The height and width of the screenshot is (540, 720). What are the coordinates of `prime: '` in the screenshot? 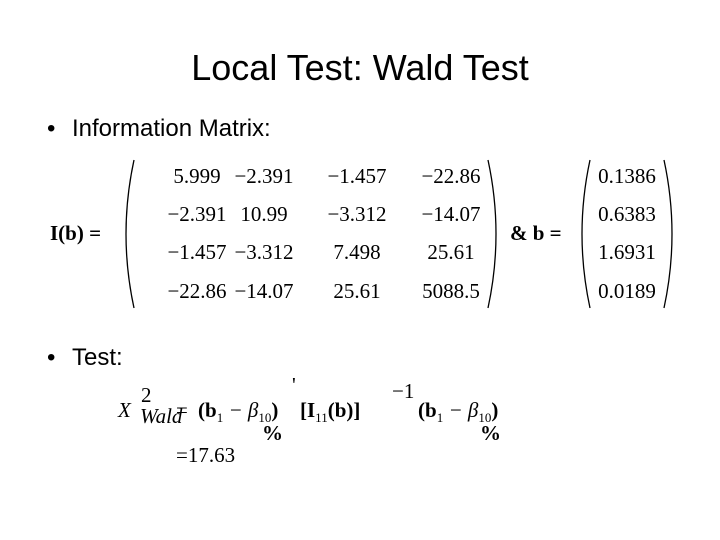 It's located at (294, 385).